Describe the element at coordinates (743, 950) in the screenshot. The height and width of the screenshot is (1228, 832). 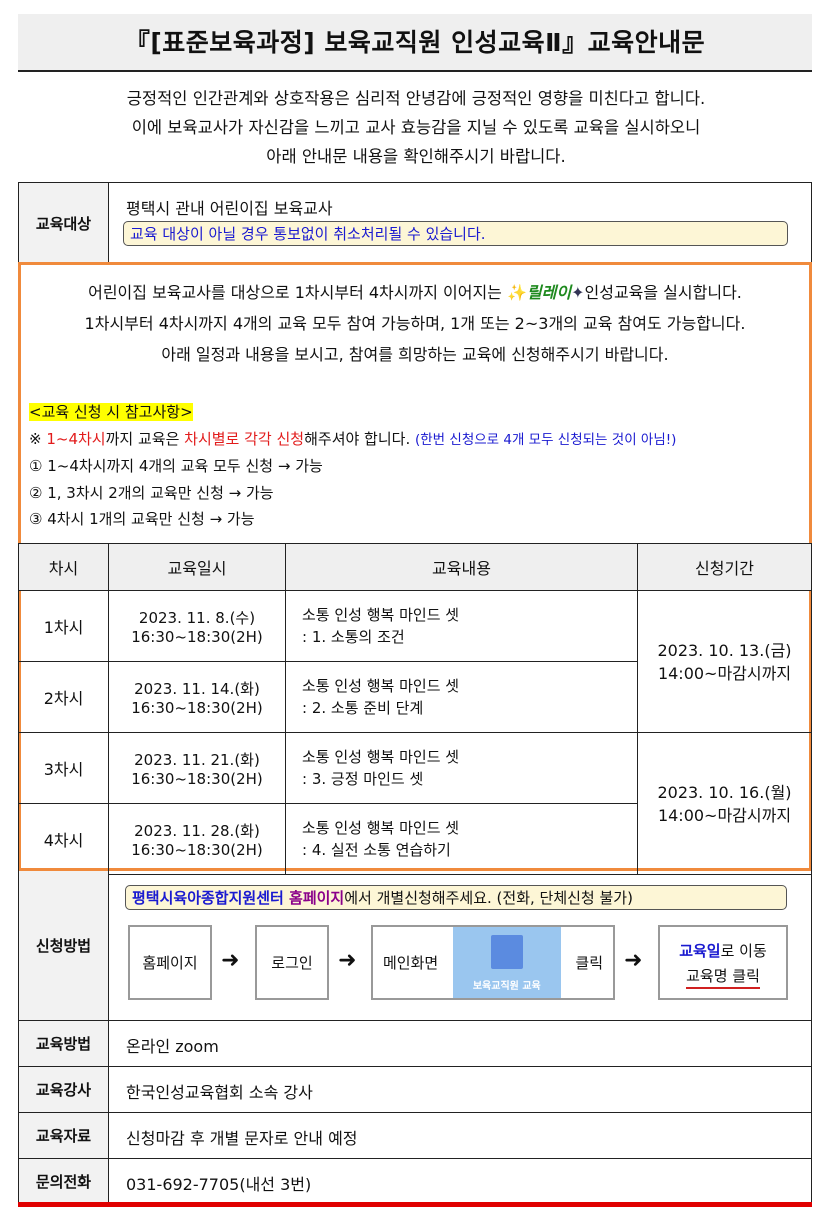
I see `step-final-text: 로 이동` at that location.